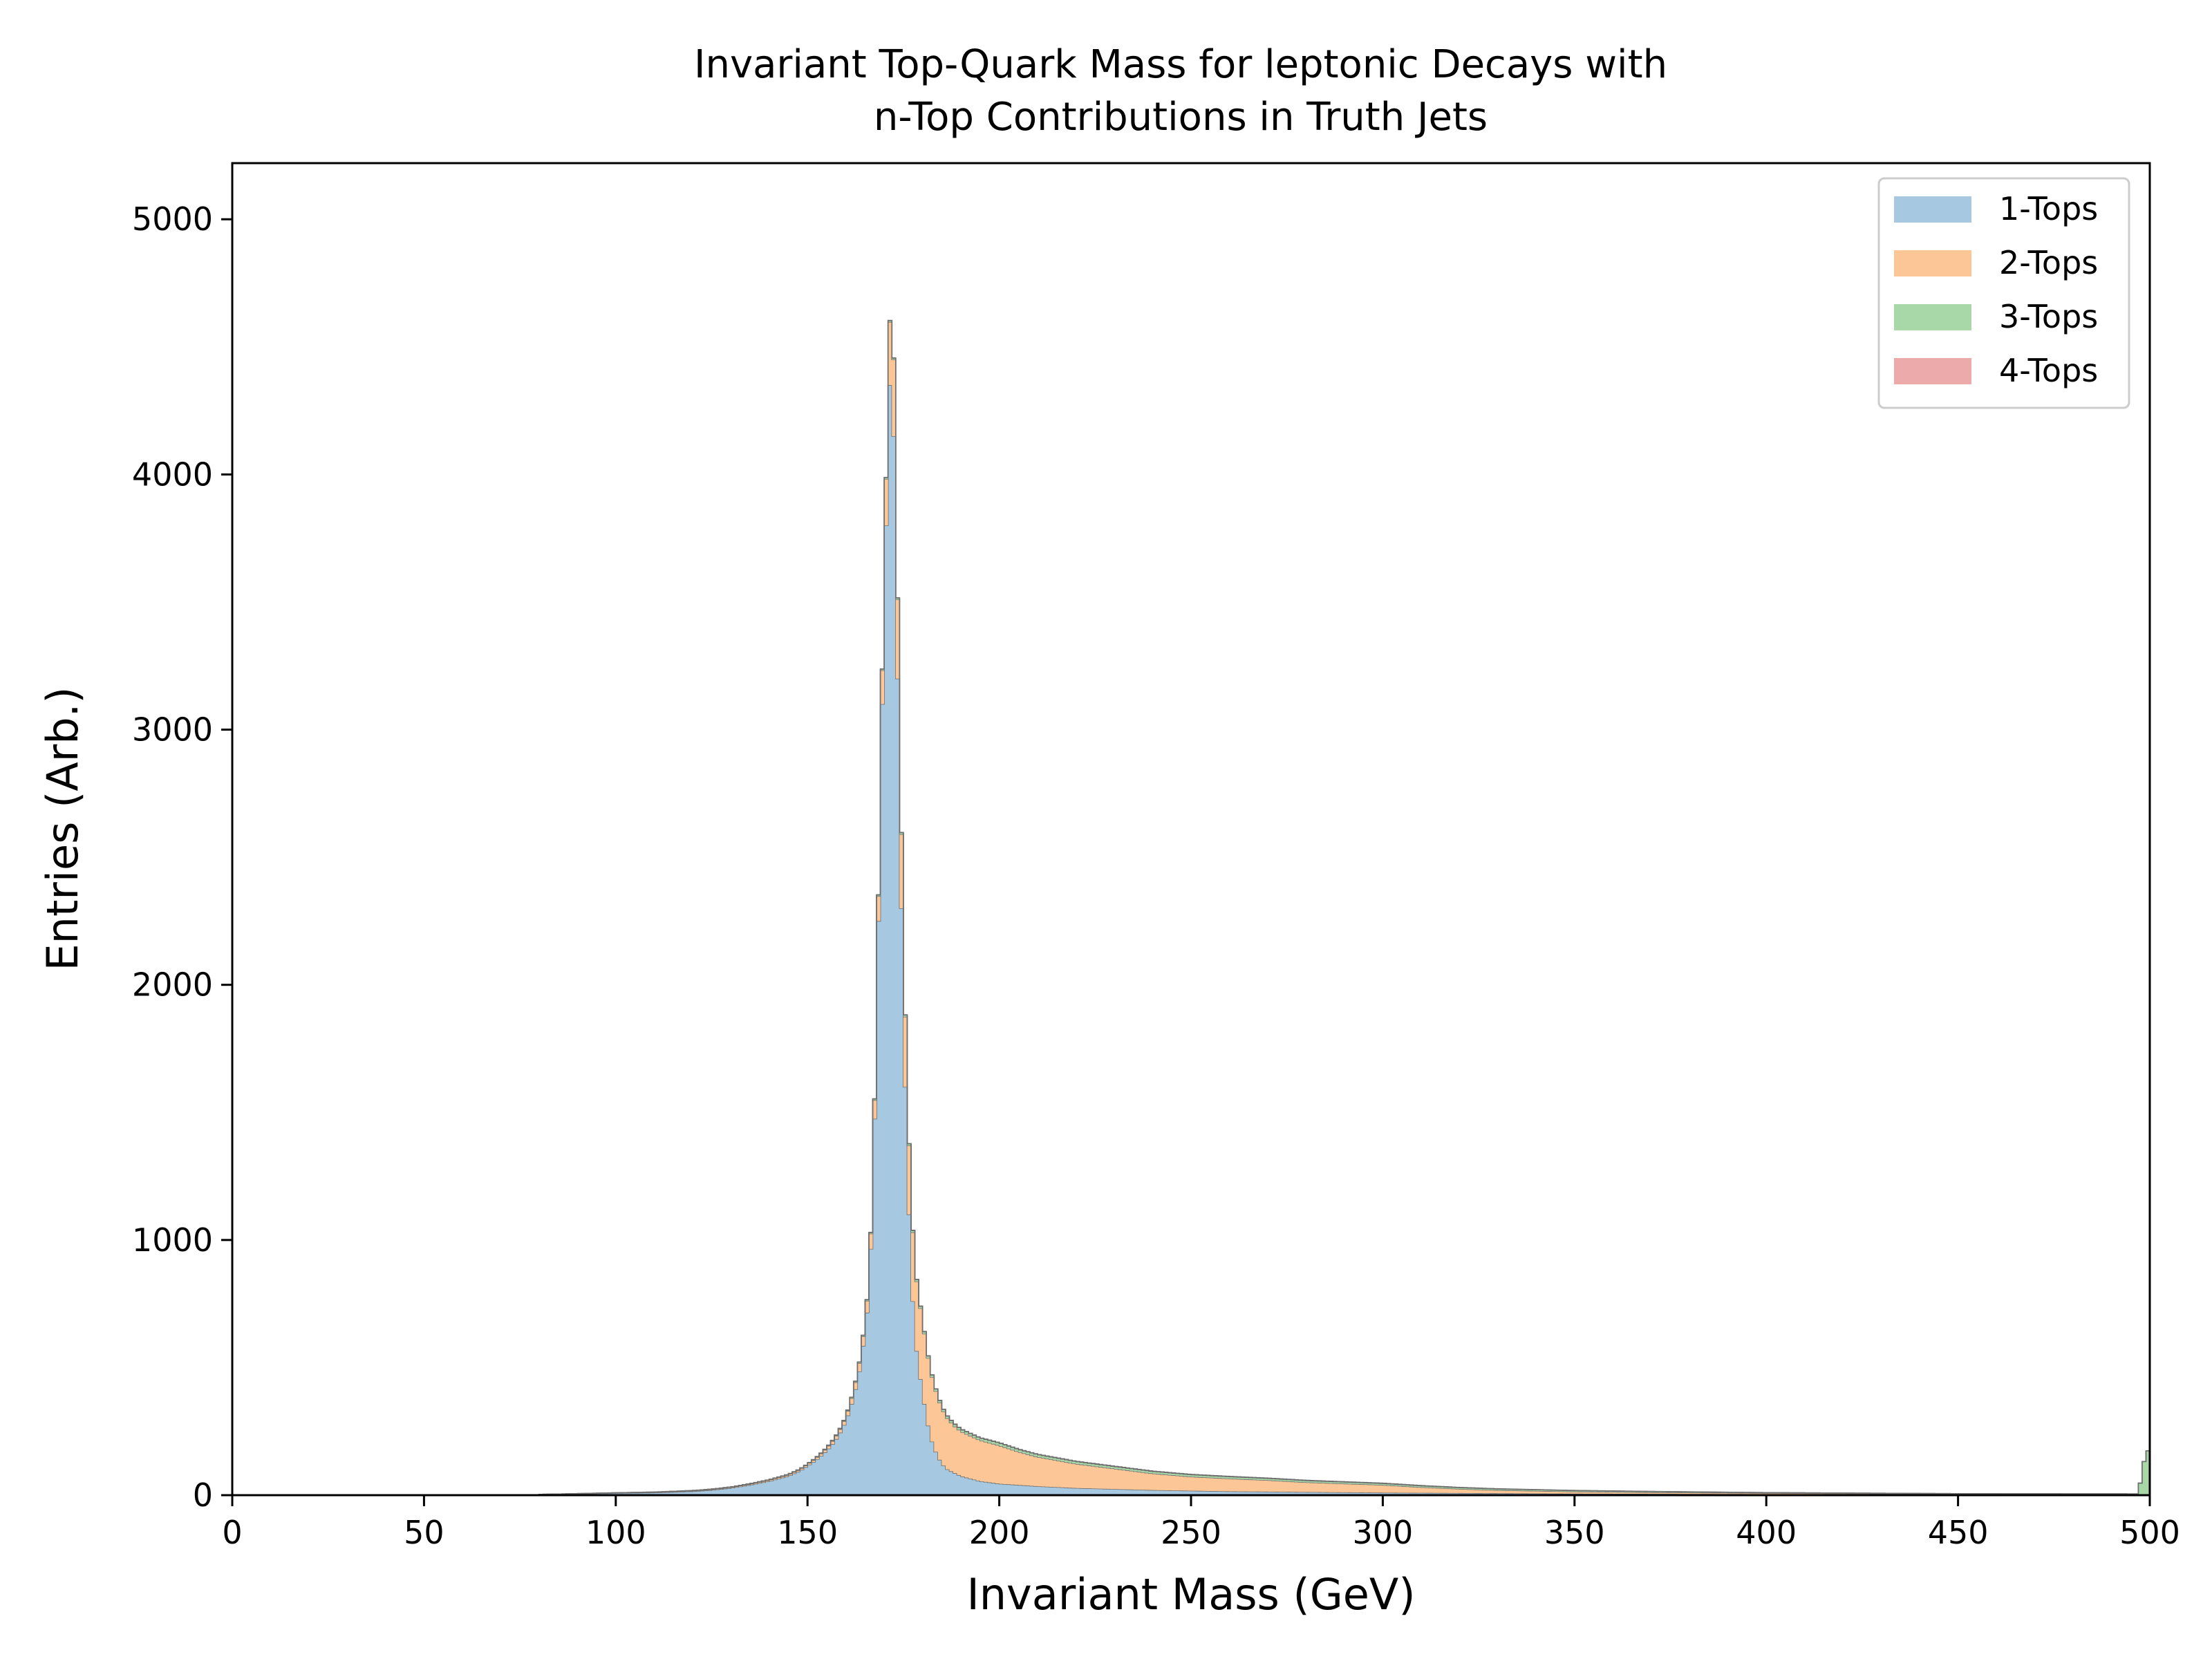 The width and height of the screenshot is (2212, 1659). I want to click on x-tick-label: 350, so click(1574, 1532).